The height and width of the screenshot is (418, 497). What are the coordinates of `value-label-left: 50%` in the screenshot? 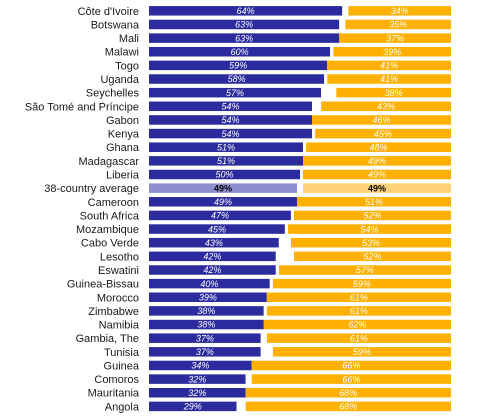 It's located at (224, 175).